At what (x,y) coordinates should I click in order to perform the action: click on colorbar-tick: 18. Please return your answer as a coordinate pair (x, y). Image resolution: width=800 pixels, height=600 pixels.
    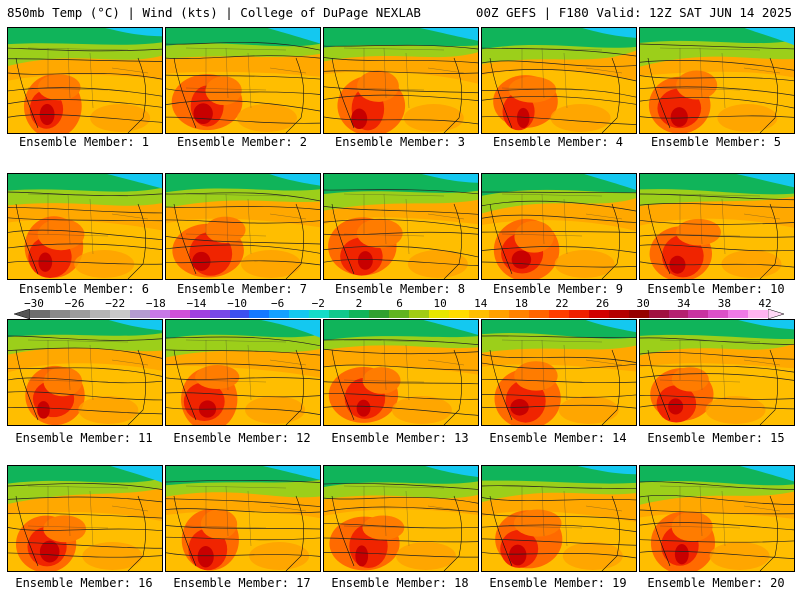
    Looking at the image, I should click on (521, 303).